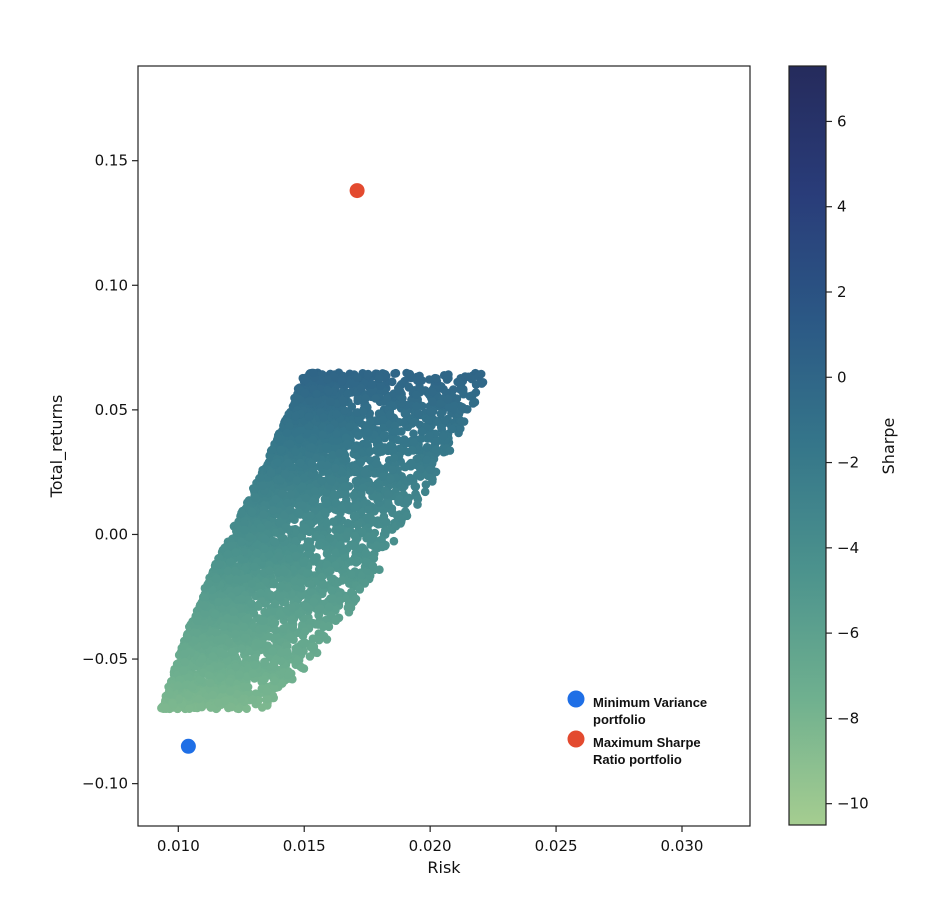 This screenshot has height=903, width=943. What do you see at coordinates (178, 846) in the screenshot?
I see `x-tick-label: 0.010` at bounding box center [178, 846].